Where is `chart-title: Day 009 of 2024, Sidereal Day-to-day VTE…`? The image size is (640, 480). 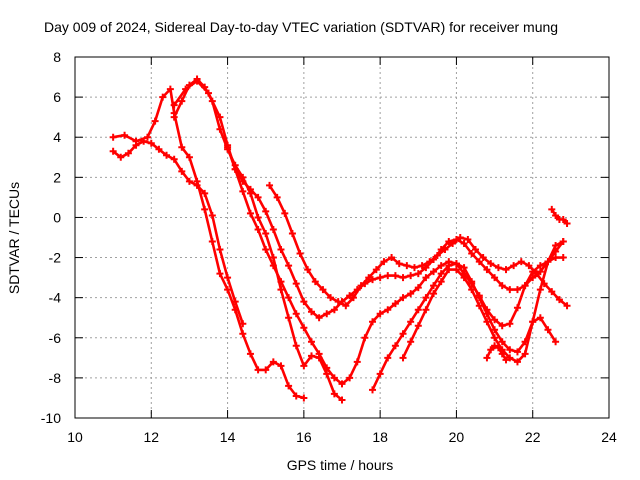 chart-title: Day 009 of 2024, Sidereal Day-to-day VTE… is located at coordinates (301, 27).